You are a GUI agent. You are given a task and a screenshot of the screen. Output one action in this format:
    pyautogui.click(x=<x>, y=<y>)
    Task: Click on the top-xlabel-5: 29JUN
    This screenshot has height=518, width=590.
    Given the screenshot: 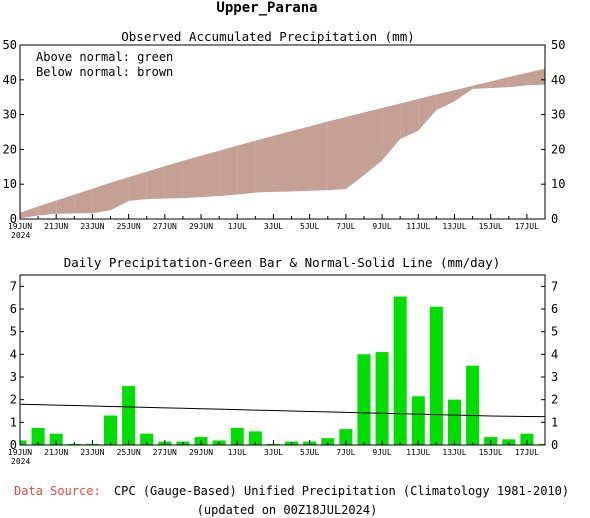 What is the action you would take?
    pyautogui.click(x=201, y=226)
    